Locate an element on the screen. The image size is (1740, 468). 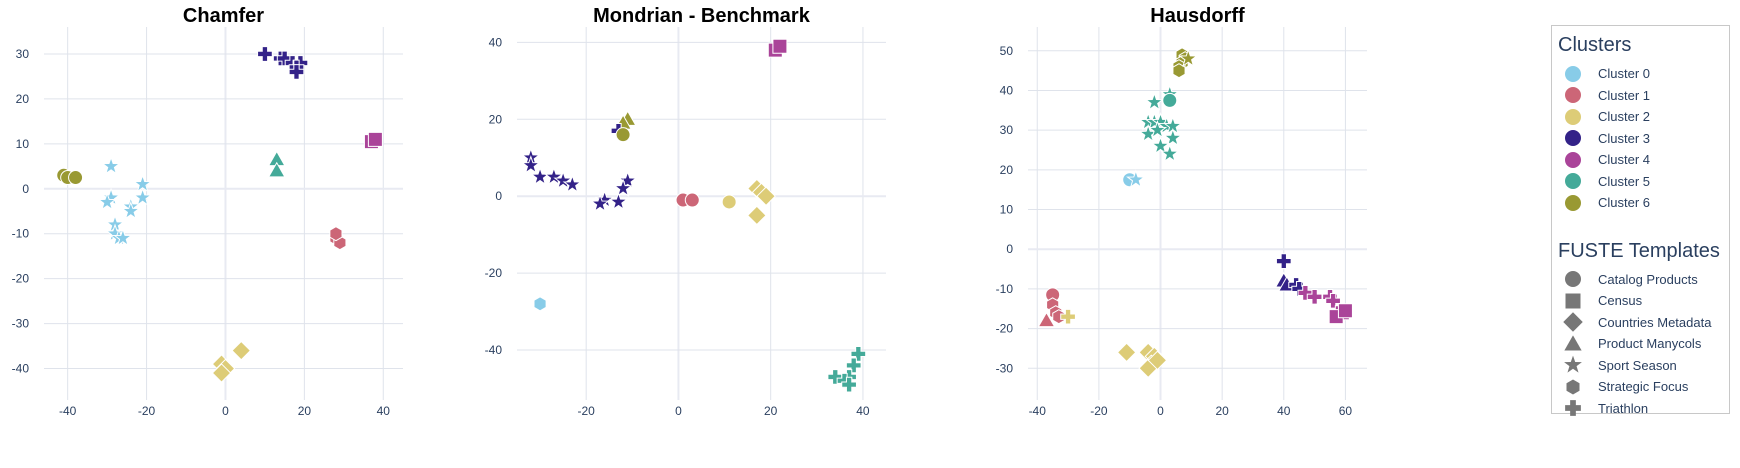
legend-item-label: Catalog Products is located at coordinates (1648, 279).